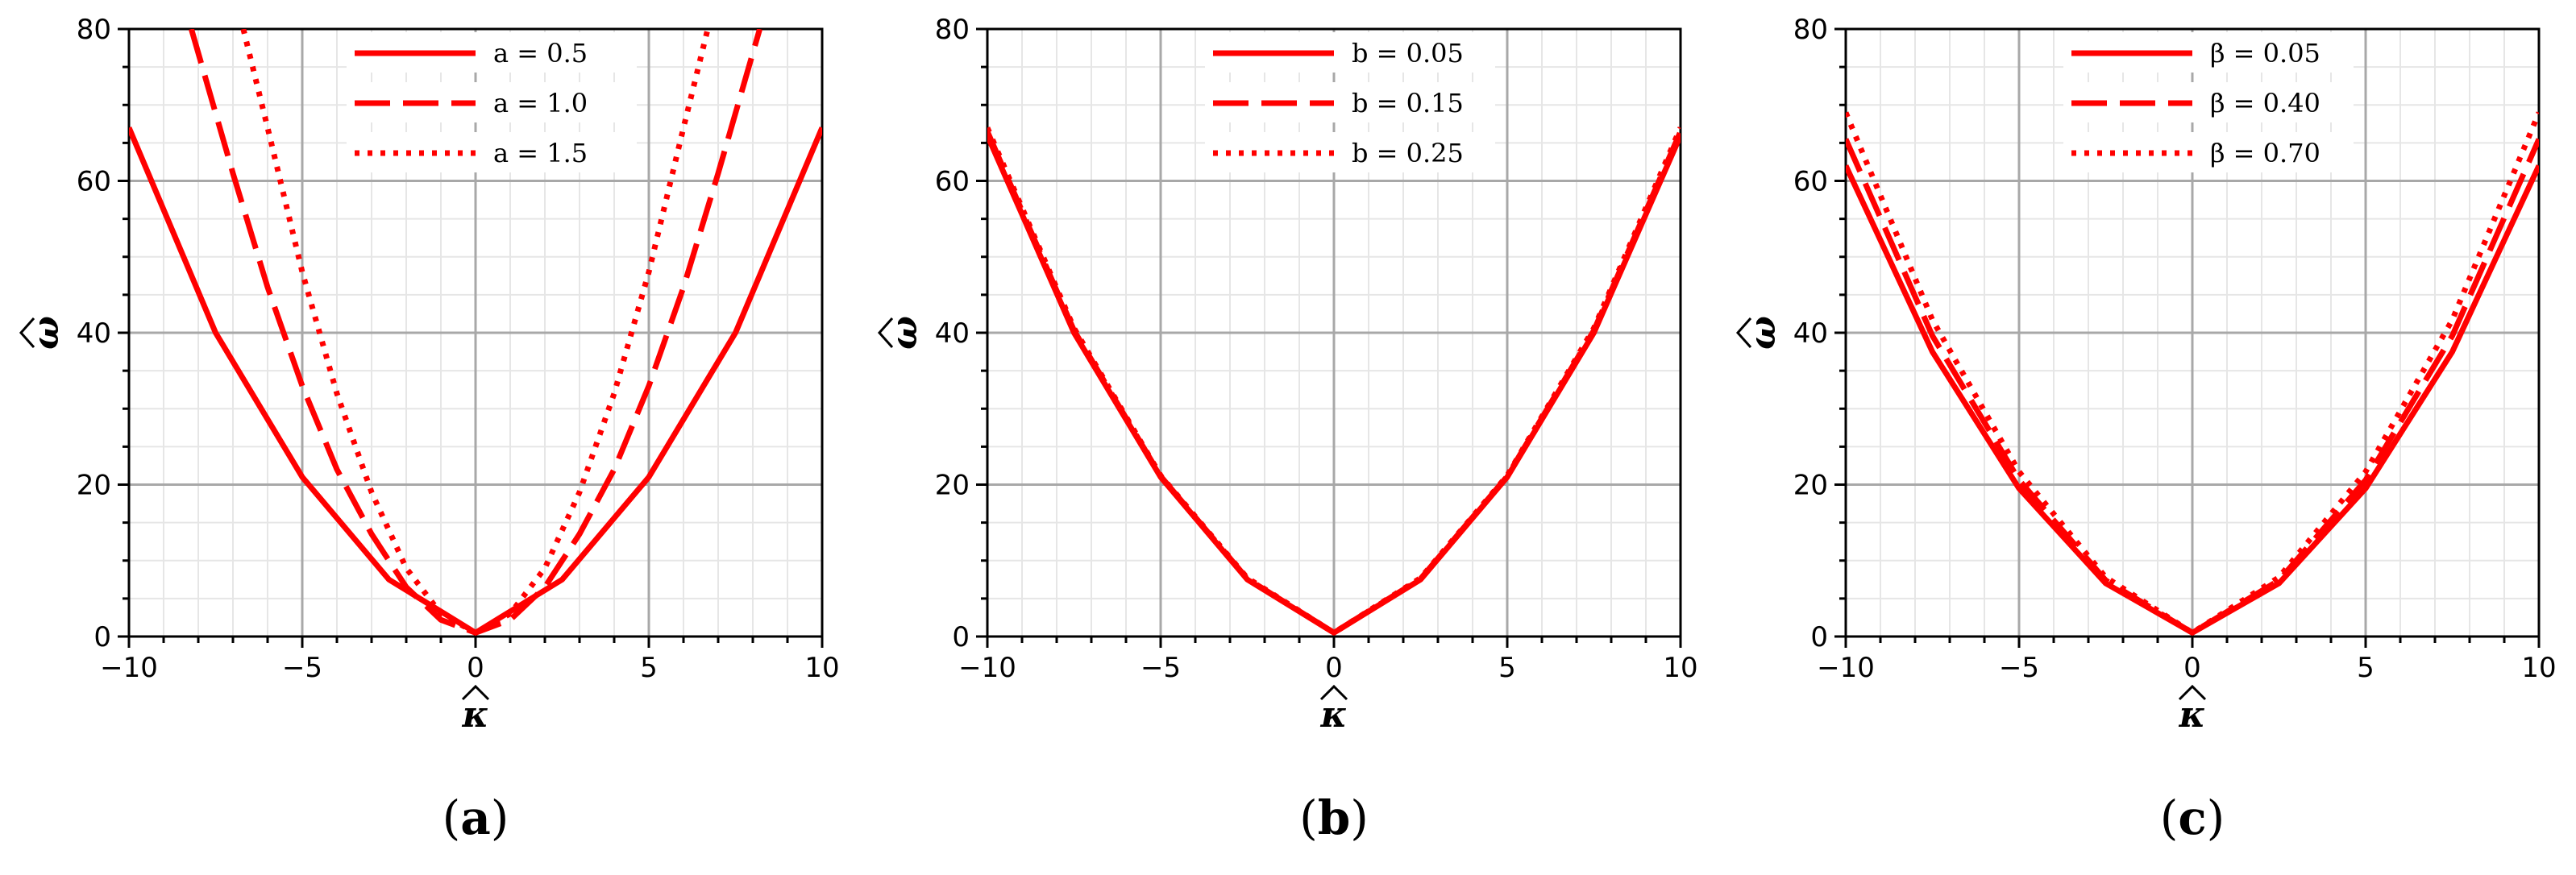 The height and width of the screenshot is (875, 2576). I want to click on legend: β = 0.05 β = 0.40 β = 0.70, so click(2208, 102).